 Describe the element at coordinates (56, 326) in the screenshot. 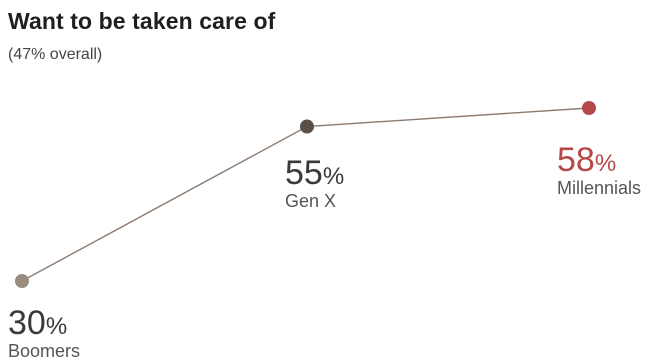

I see `boomers-value-unit: %` at that location.